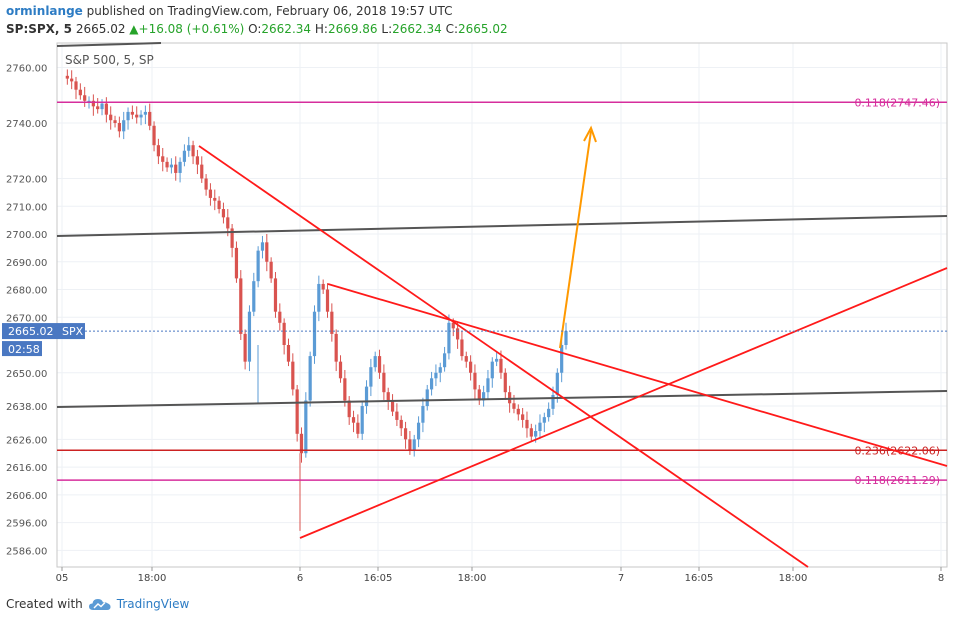  I want to click on target-arrow-icon, so click(590, 134).